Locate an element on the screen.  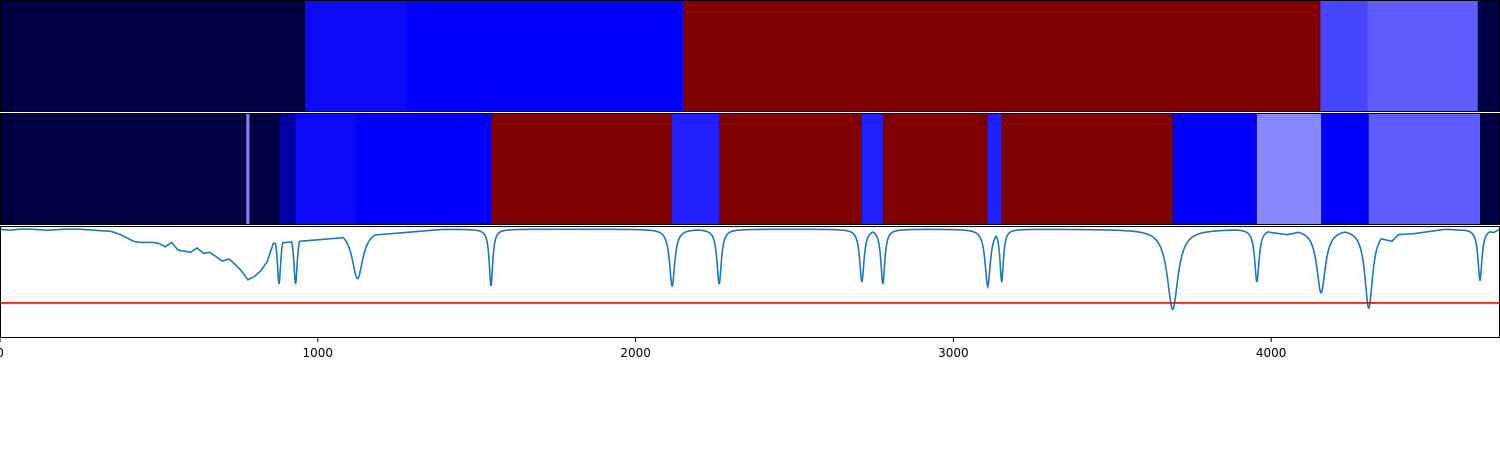
x-tick-label: 2000 is located at coordinates (635, 353).